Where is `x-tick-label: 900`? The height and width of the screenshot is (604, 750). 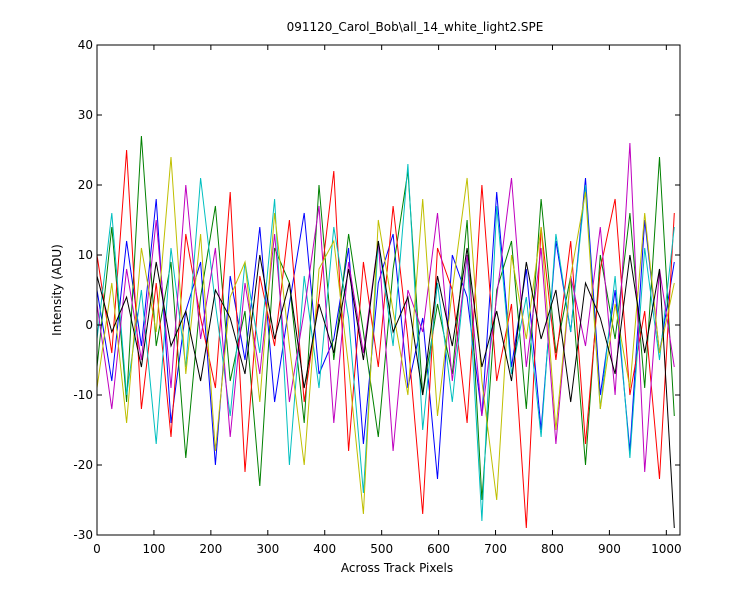
x-tick-label: 900 is located at coordinates (609, 549).